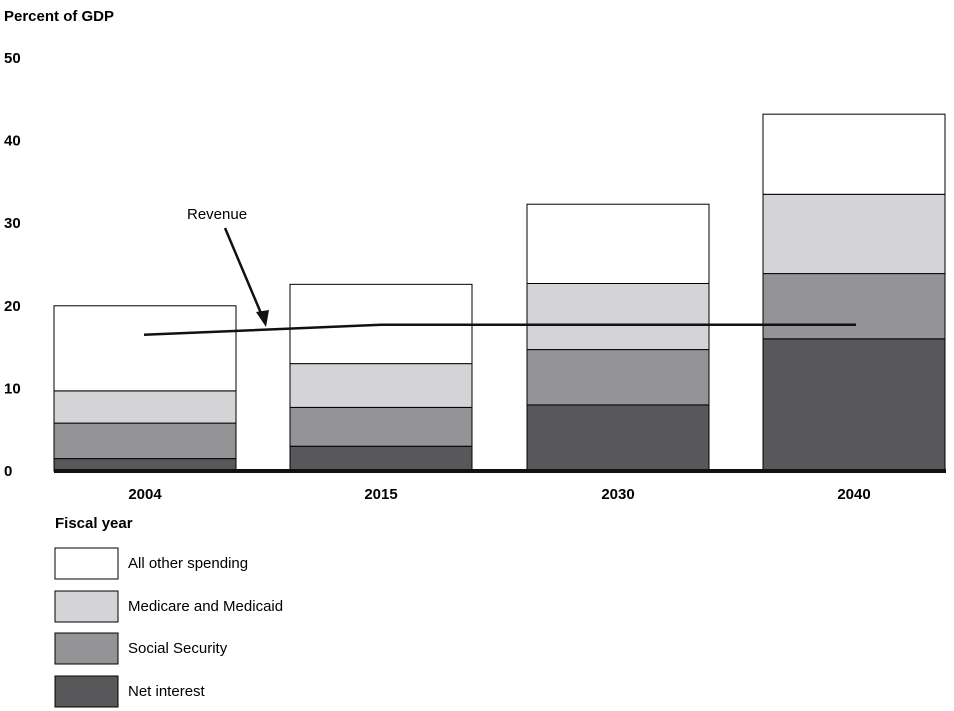 This screenshot has width=954, height=711. Describe the element at coordinates (178, 648) in the screenshot. I see `legend-label-social-security: Social Security` at that location.